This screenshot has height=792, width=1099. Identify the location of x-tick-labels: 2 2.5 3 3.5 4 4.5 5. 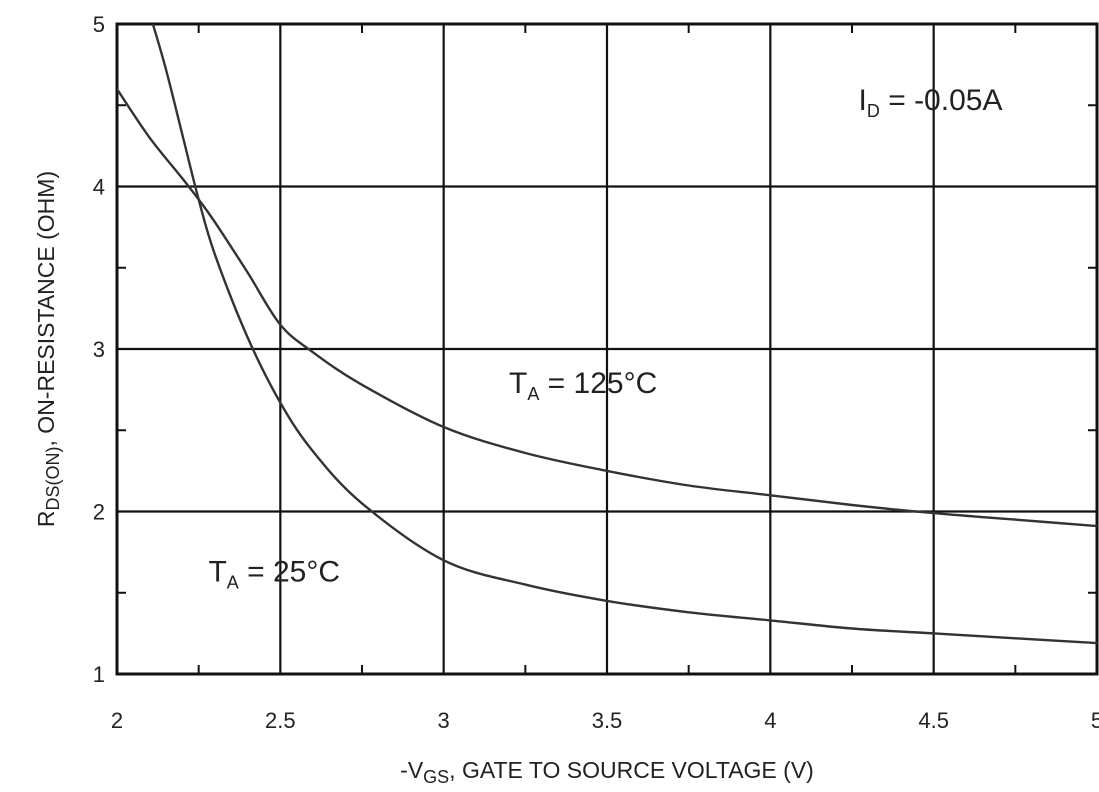
(605, 720).